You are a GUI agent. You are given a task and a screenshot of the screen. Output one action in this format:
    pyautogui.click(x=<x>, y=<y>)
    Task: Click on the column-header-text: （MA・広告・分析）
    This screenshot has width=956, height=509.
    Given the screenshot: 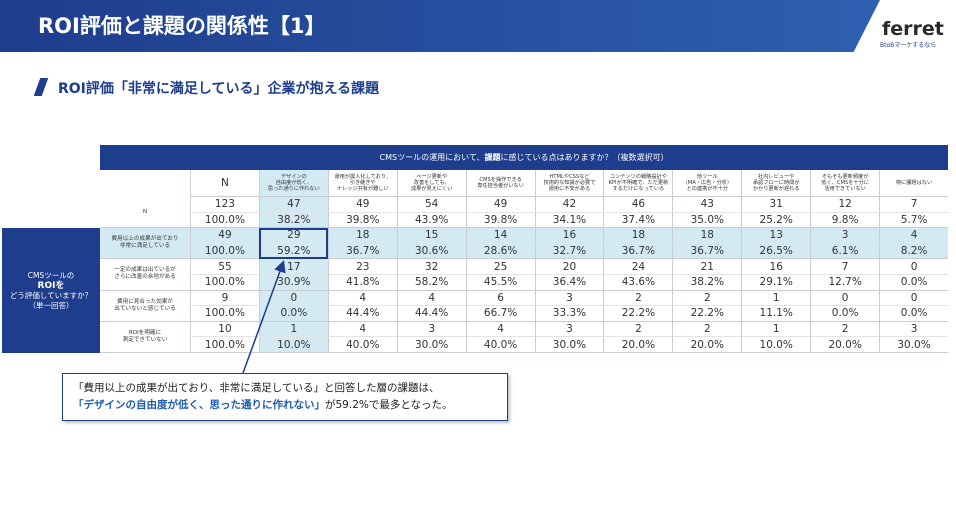 What is the action you would take?
    pyautogui.click(x=707, y=183)
    